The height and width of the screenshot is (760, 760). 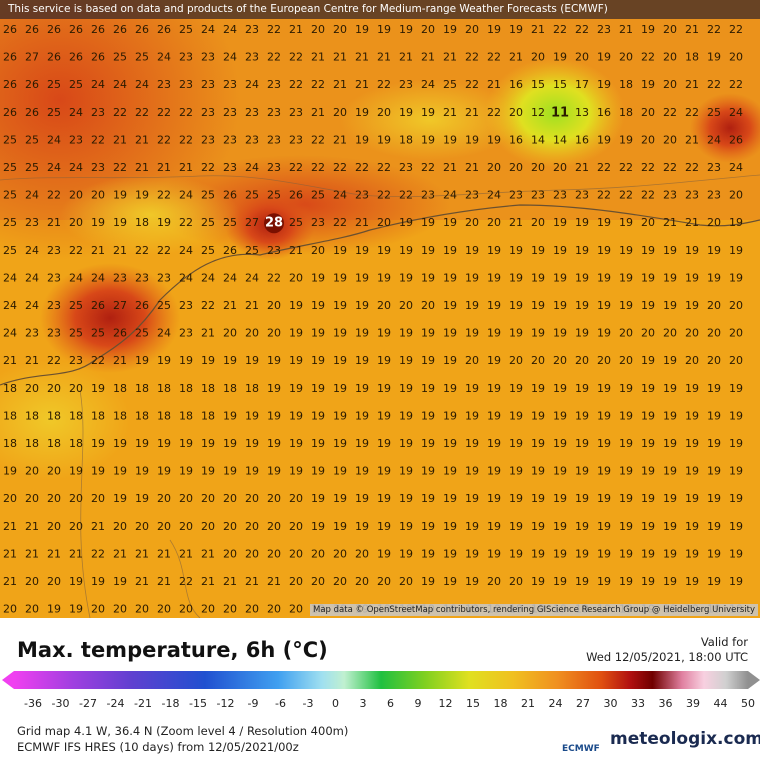 I want to click on temperature-value: 16, so click(x=582, y=139).